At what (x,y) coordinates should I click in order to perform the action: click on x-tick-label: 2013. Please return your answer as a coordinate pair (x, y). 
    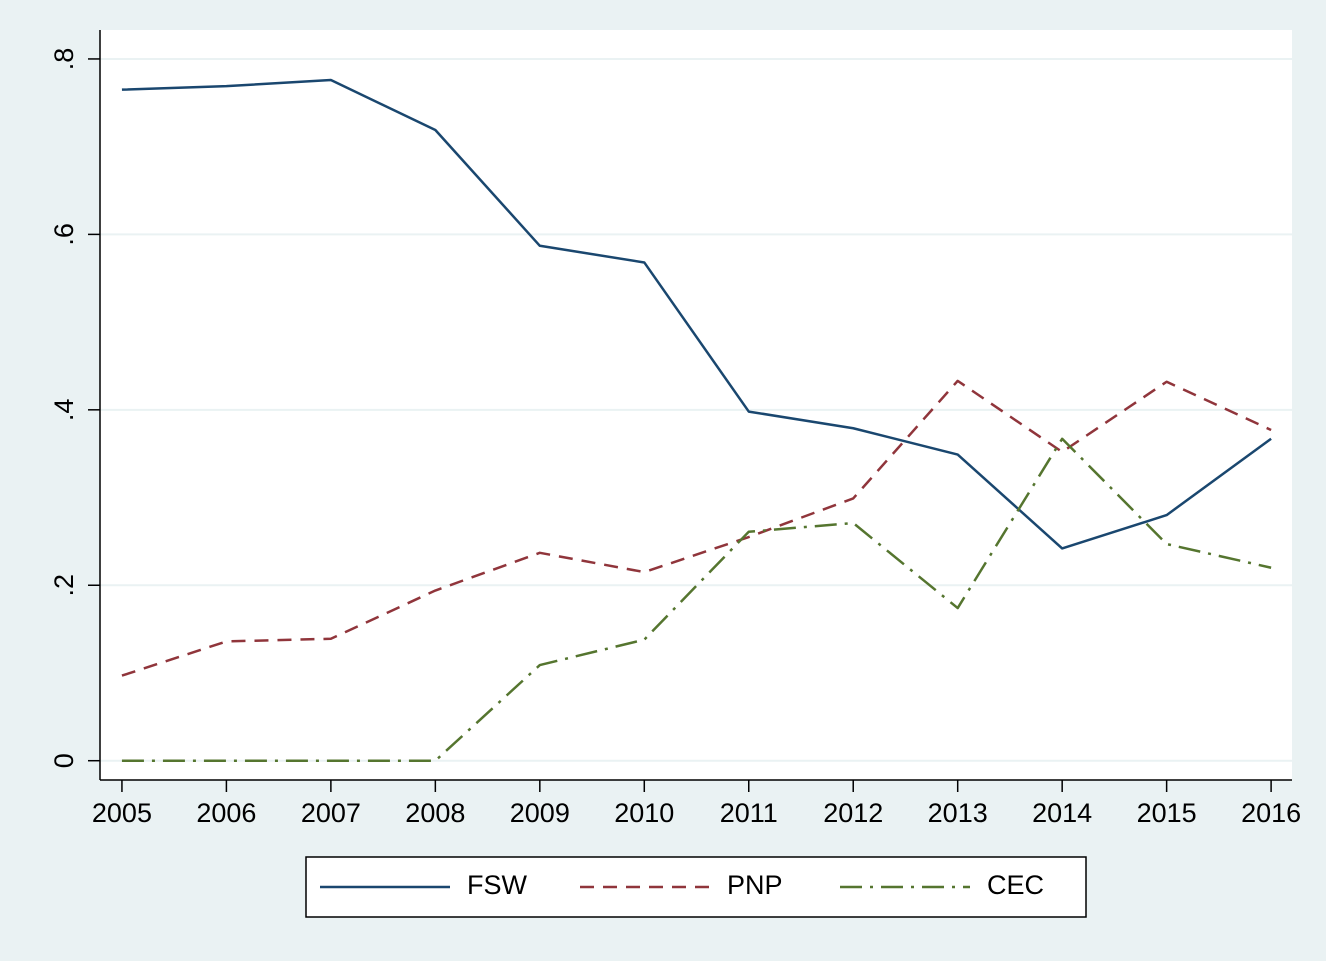
    Looking at the image, I should click on (958, 813).